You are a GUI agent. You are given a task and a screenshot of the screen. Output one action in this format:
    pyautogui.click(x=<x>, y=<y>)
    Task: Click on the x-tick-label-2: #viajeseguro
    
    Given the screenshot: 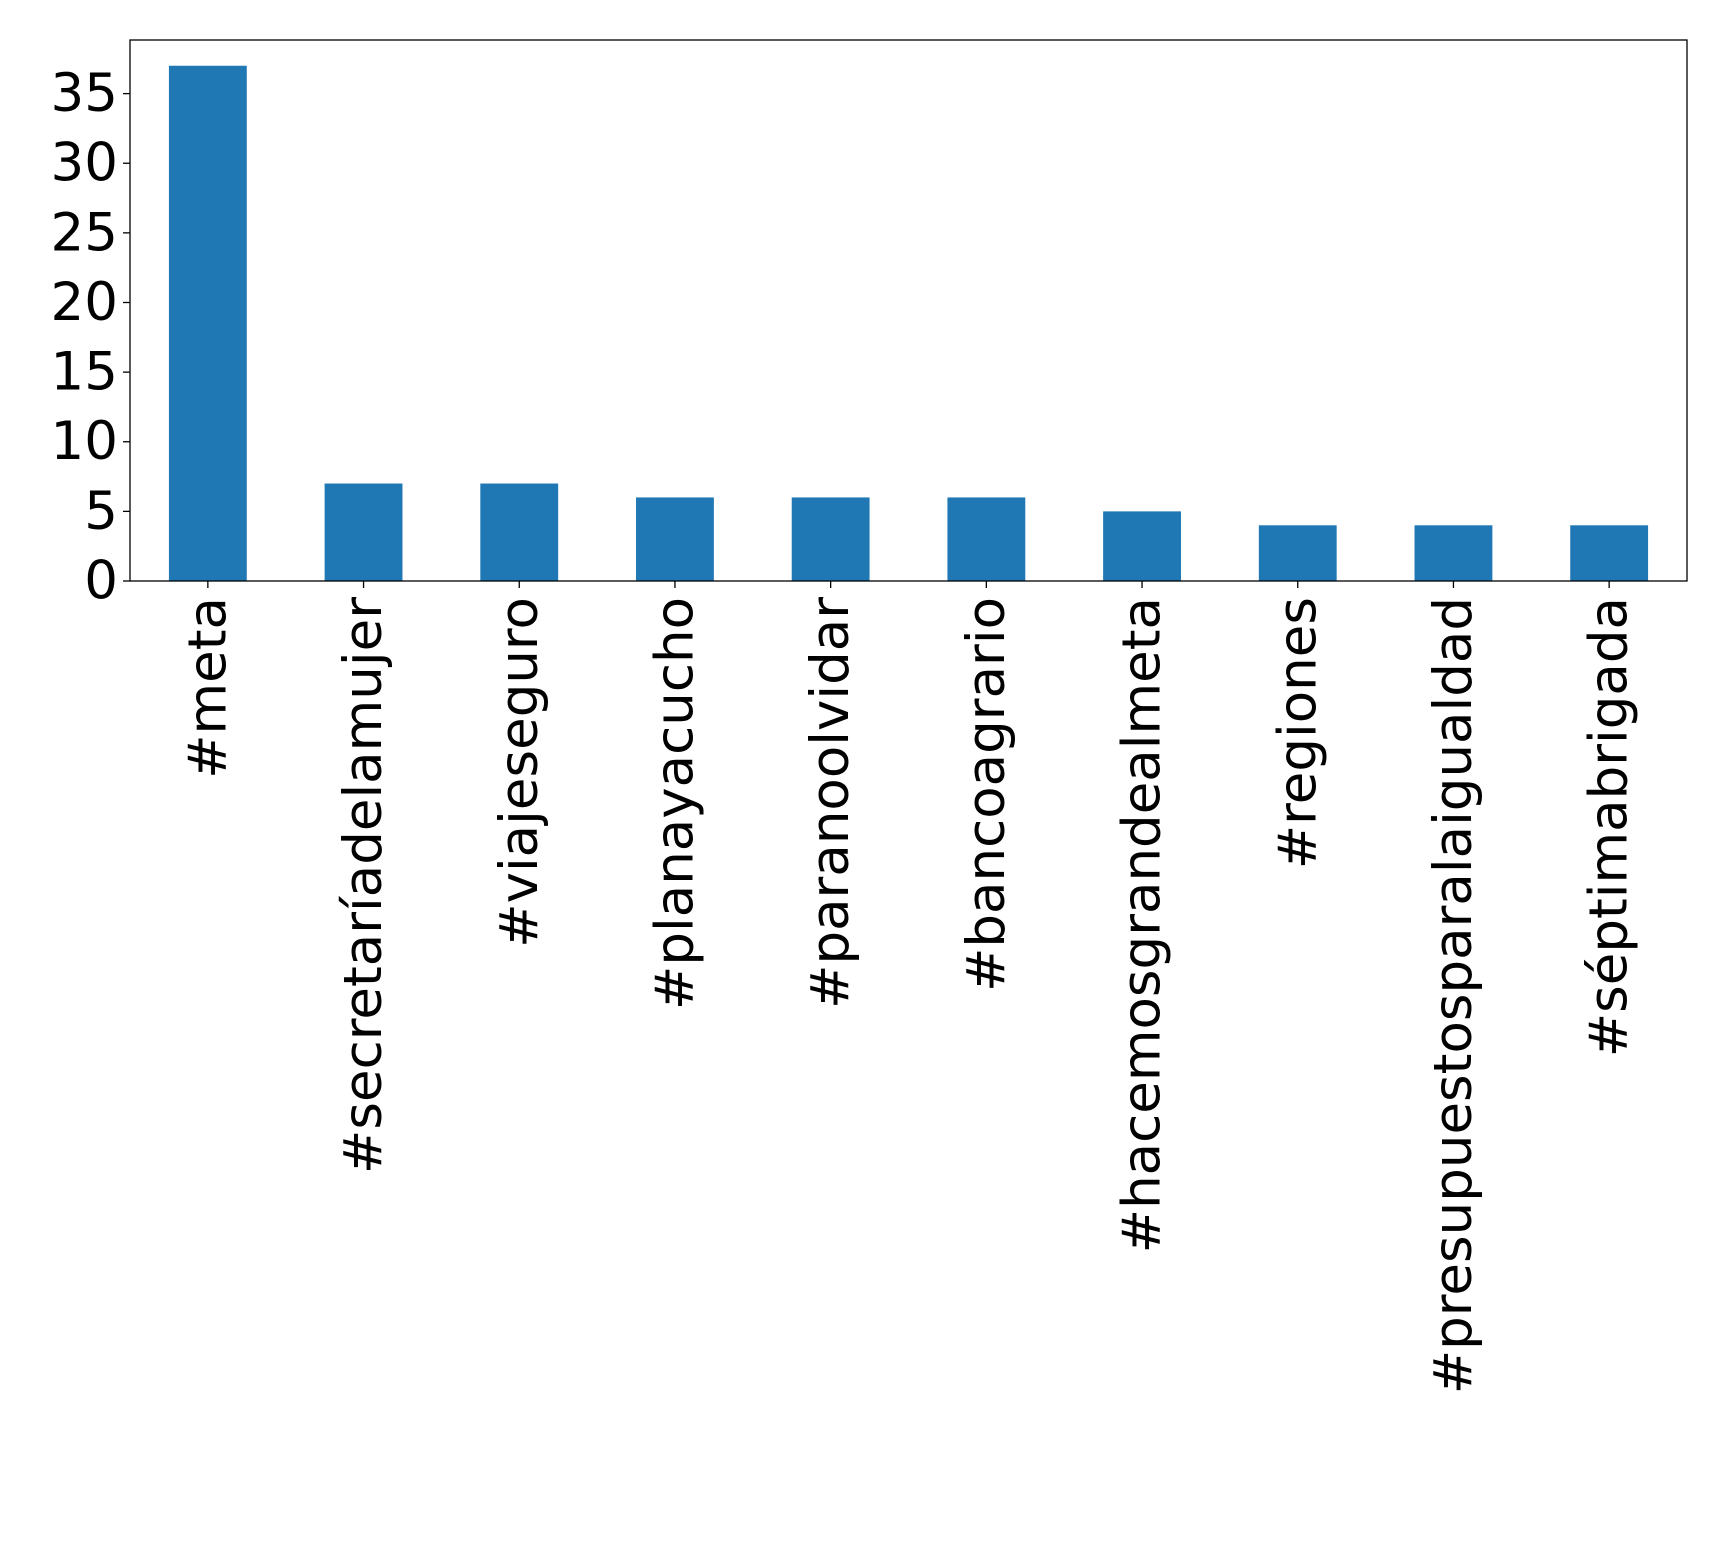 What is the action you would take?
    pyautogui.click(x=519, y=772)
    